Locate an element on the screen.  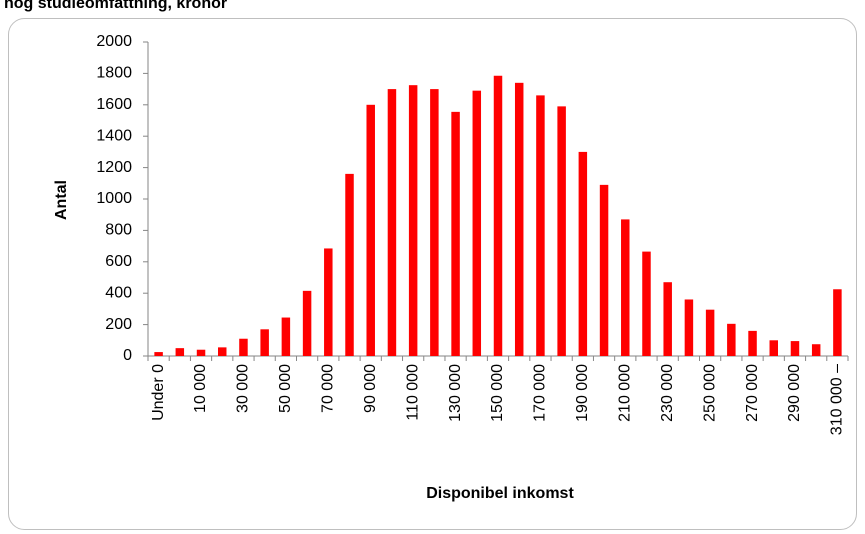
y-tick-label: 1800 is located at coordinates (114, 73).